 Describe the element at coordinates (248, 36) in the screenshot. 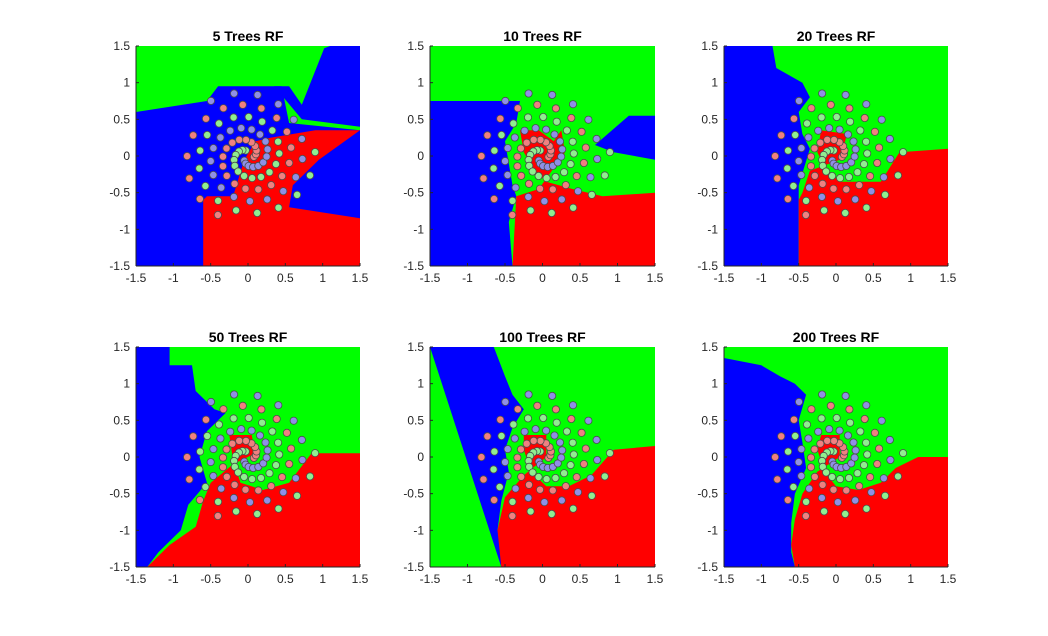

I see `panel-title: 5 Trees RF` at that location.